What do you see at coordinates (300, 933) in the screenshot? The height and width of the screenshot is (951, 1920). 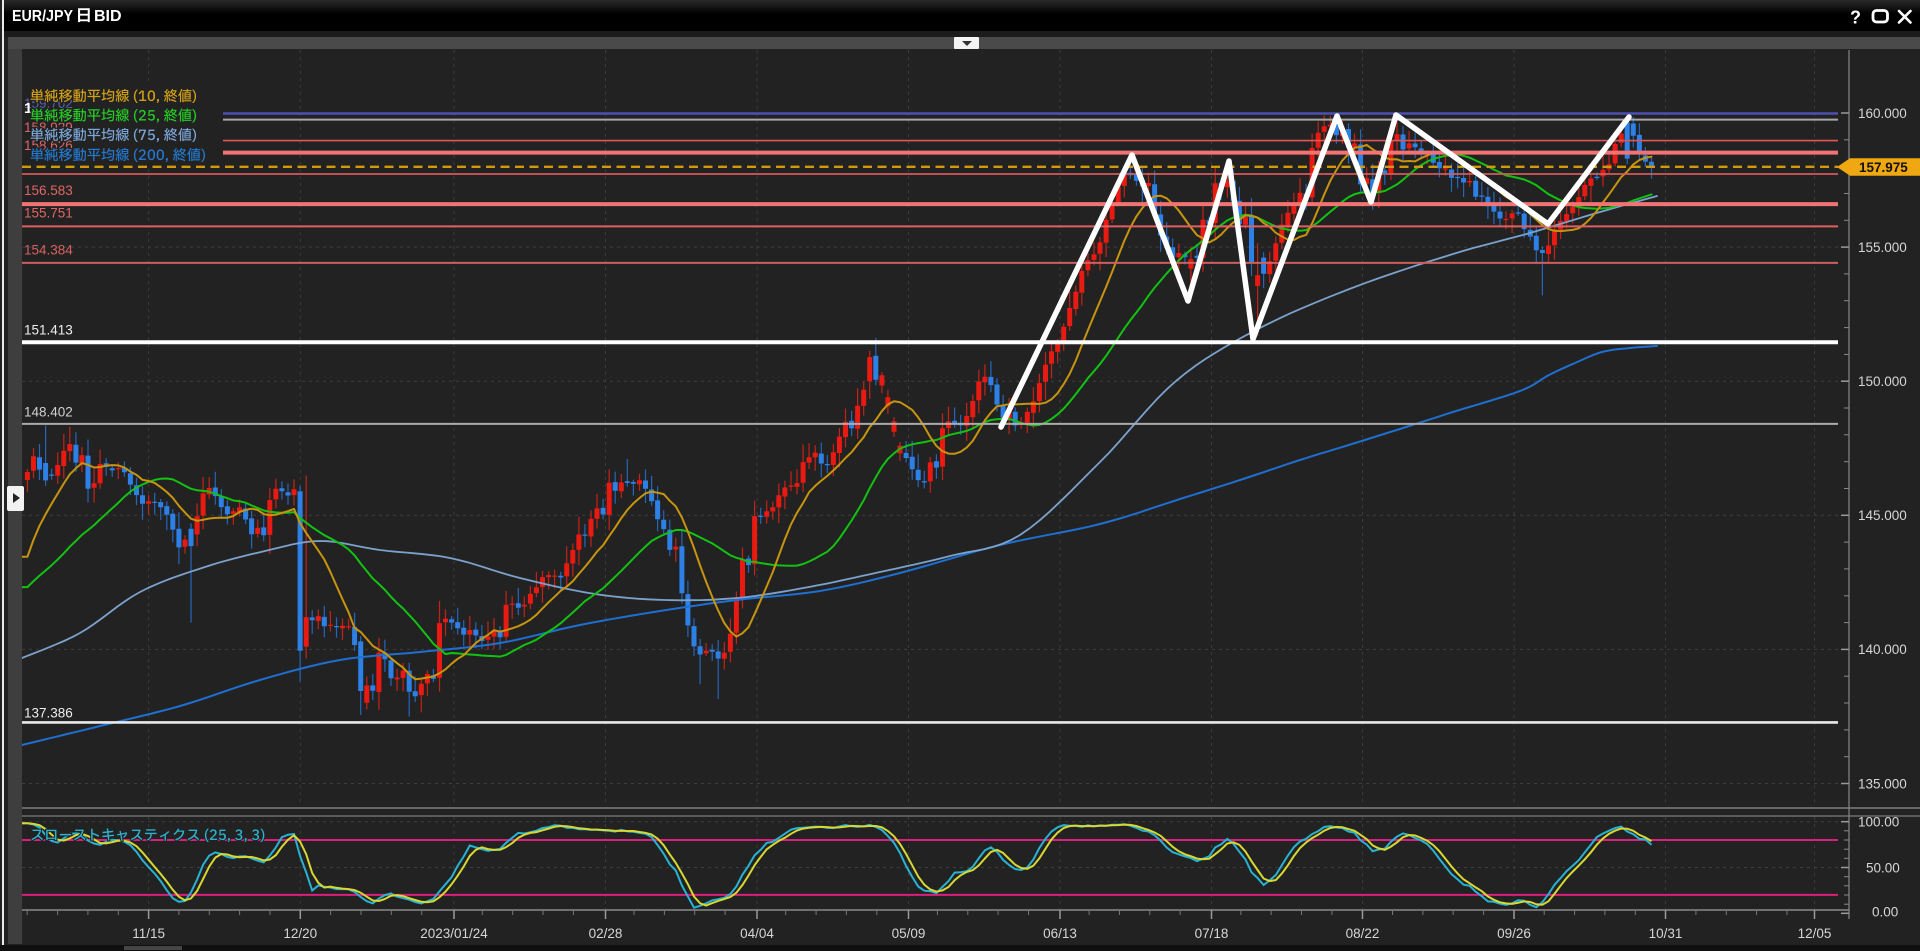 I see `svg-text: 12/20` at bounding box center [300, 933].